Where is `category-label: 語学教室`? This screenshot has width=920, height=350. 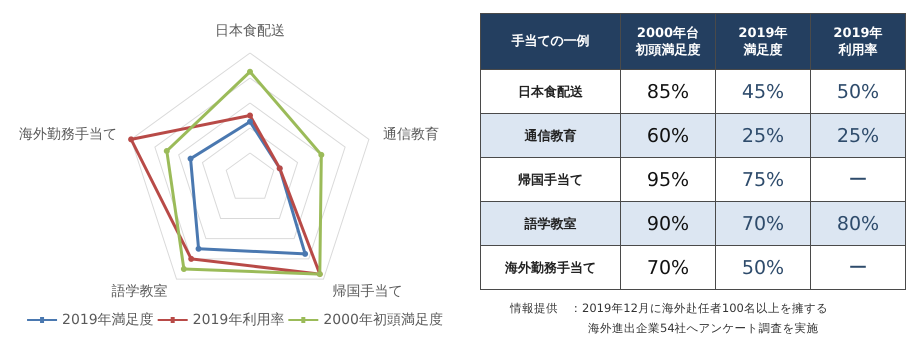 category-label: 語学教室 is located at coordinates (550, 224).